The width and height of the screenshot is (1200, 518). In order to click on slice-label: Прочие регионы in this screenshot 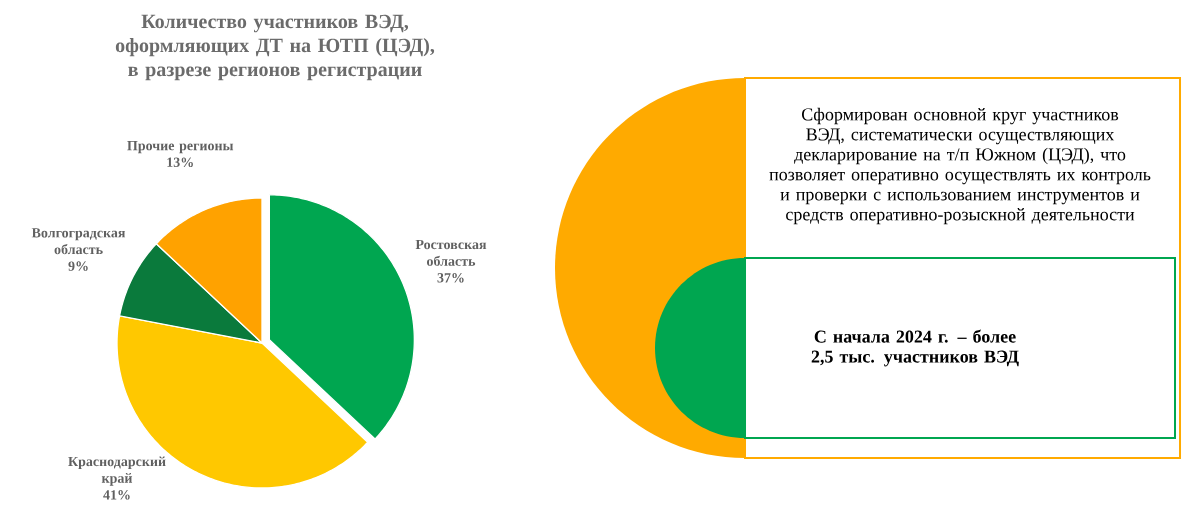, I will do `click(180, 147)`.